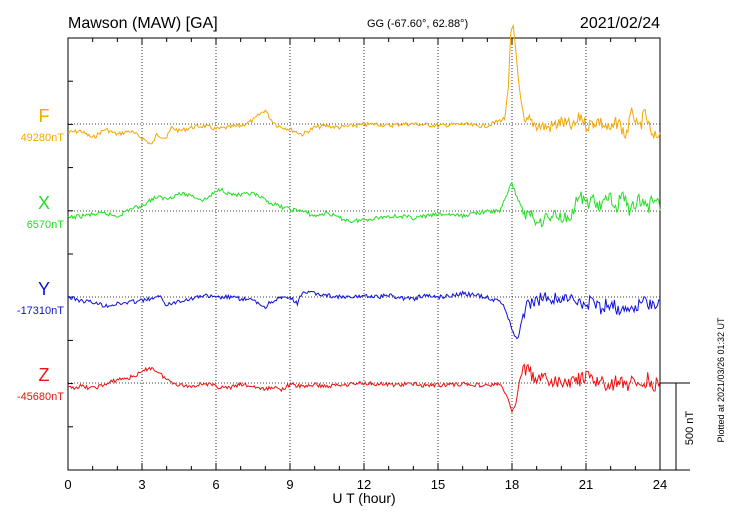  Describe the element at coordinates (364, 315) in the screenshot. I see `trace-y` at that location.